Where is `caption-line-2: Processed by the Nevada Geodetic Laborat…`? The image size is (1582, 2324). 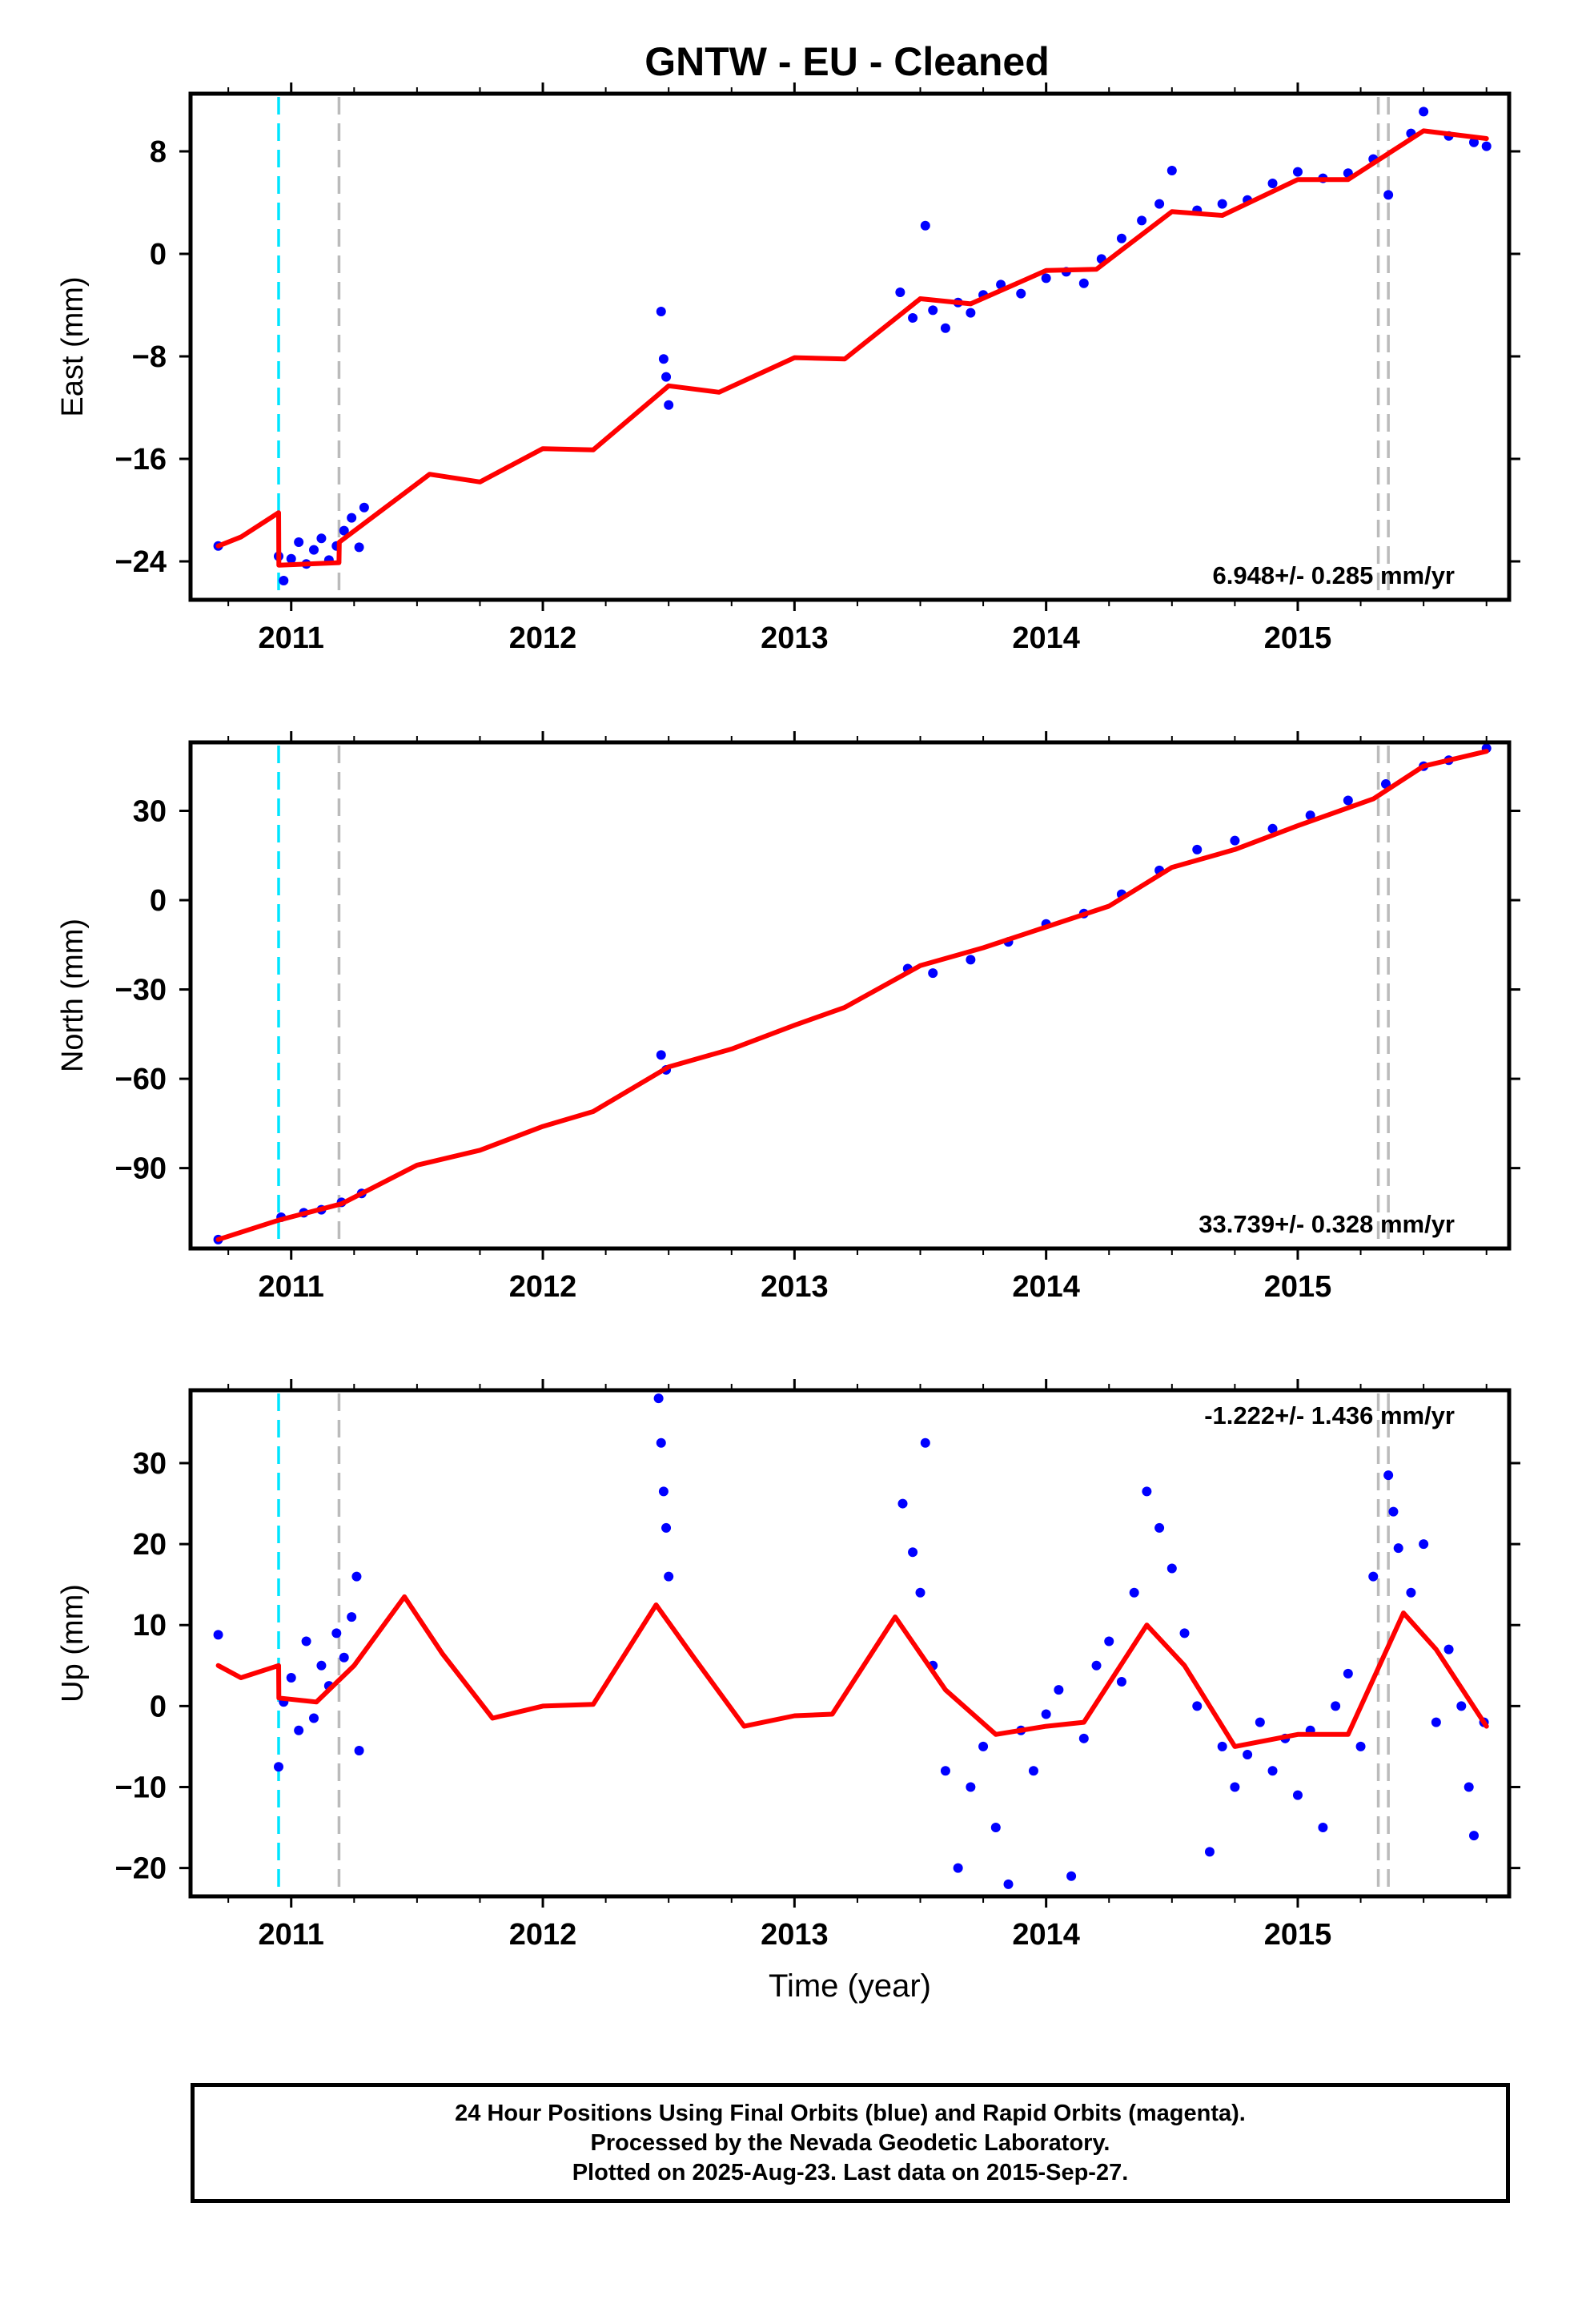 caption-line-2: Processed by the Nevada Geodetic Laborat… is located at coordinates (850, 2142).